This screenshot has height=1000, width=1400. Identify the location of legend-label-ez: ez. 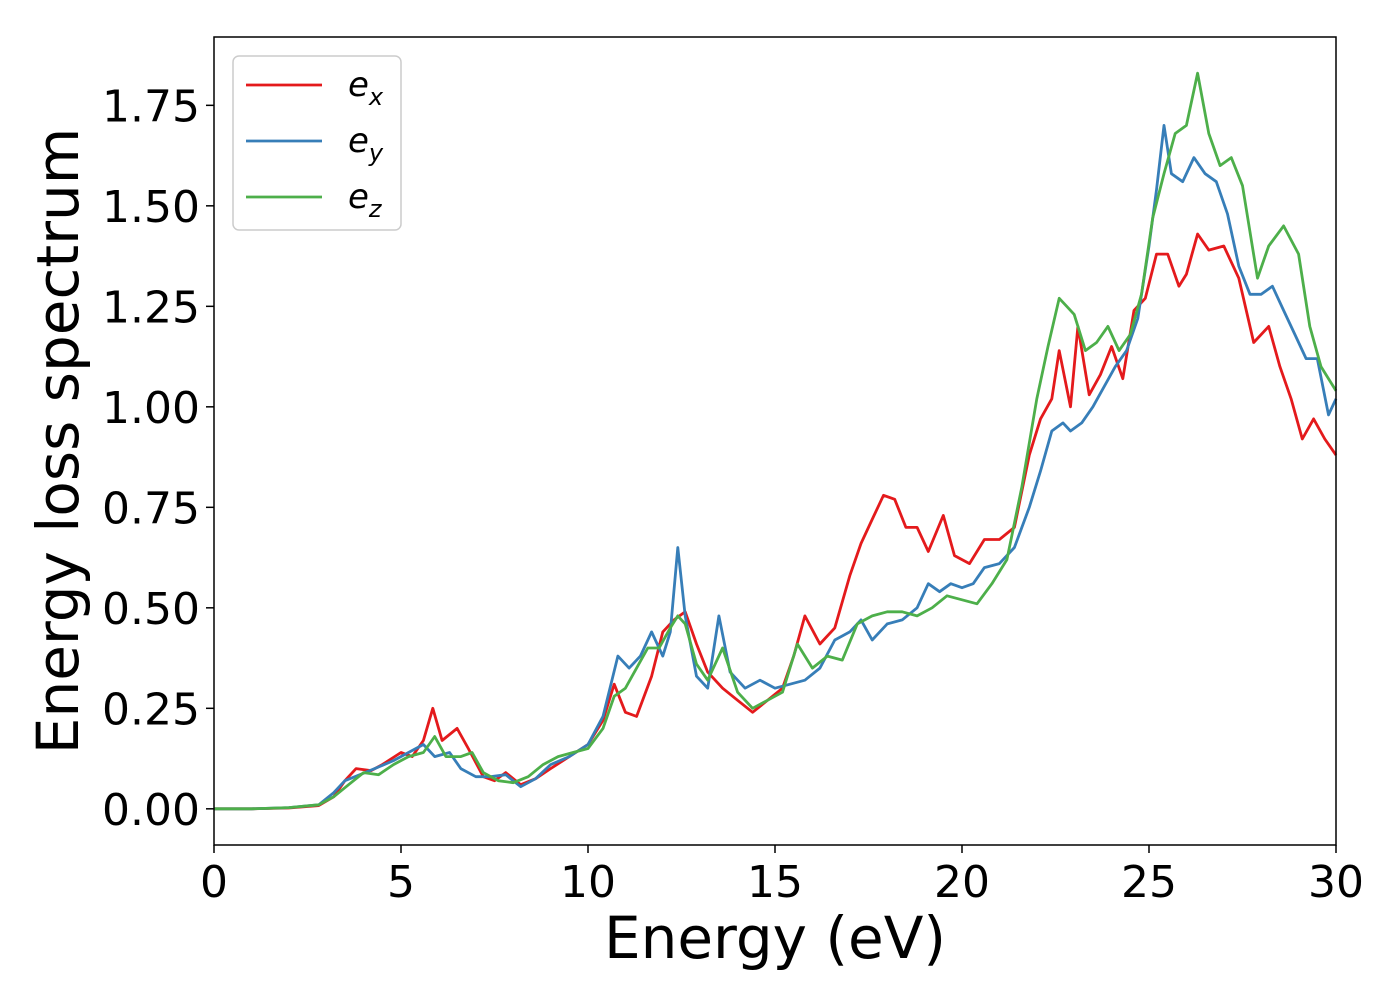
(365, 200).